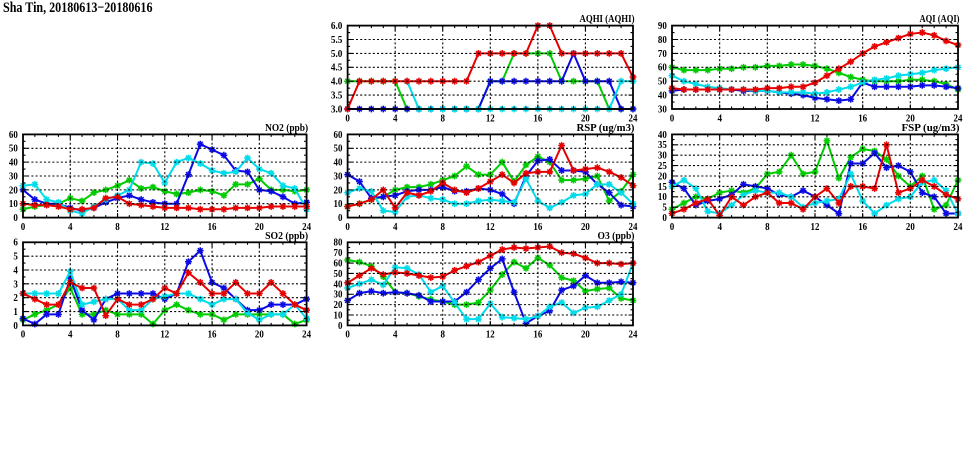 This screenshot has width=975, height=452. What do you see at coordinates (337, 26) in the screenshot?
I see `svg-text: 6.0` at bounding box center [337, 26].